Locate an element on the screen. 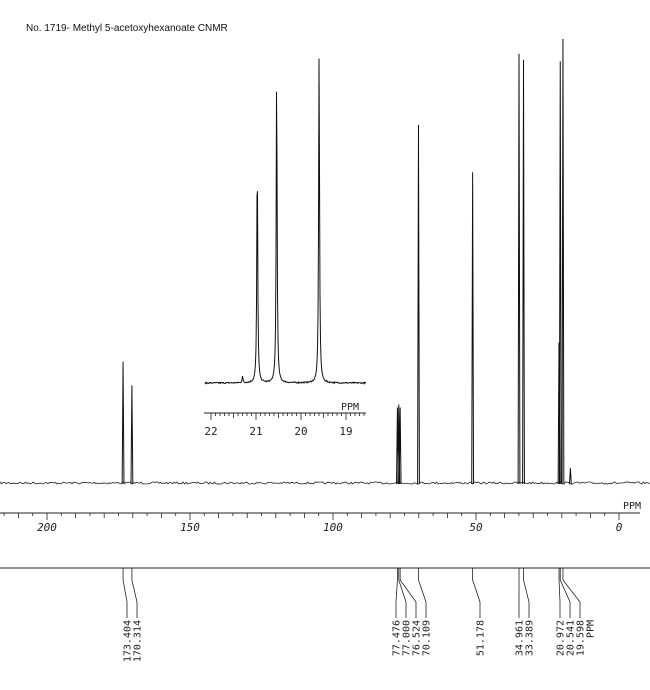  inset-x-axis-label: PPM is located at coordinates (350, 407).